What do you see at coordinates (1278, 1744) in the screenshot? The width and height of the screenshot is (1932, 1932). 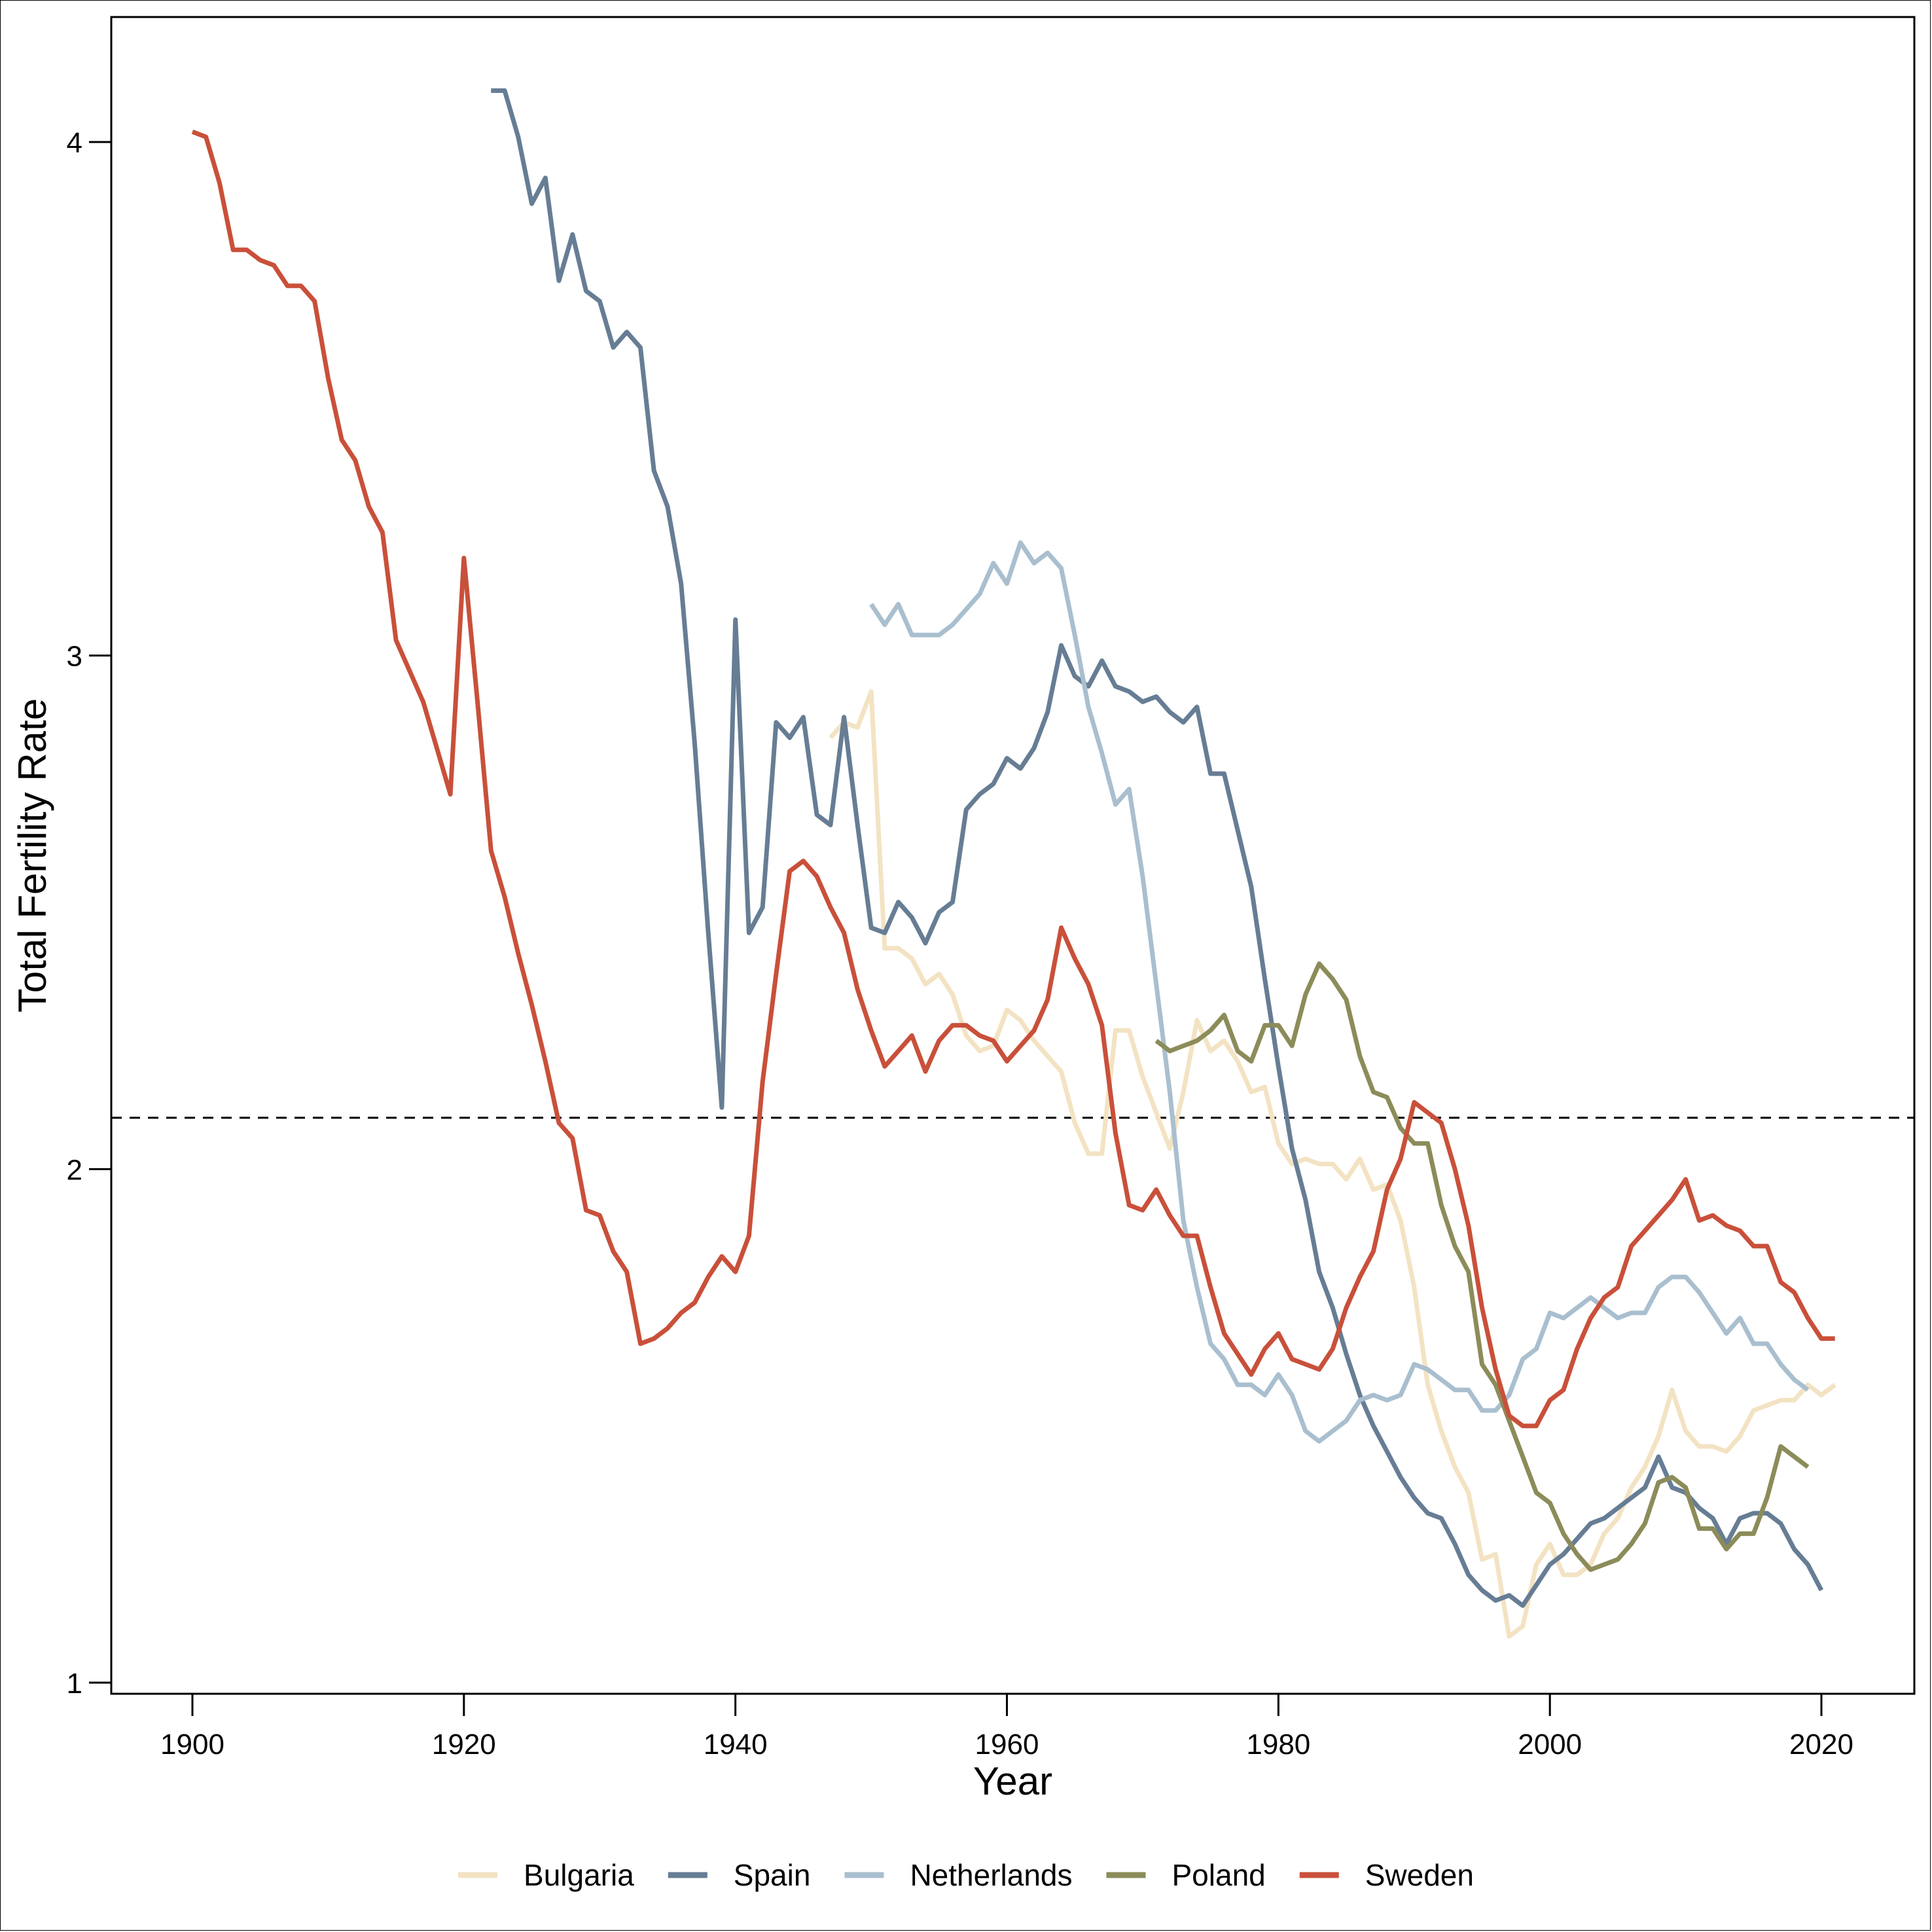 I see `x-tick-label: 1980` at bounding box center [1278, 1744].